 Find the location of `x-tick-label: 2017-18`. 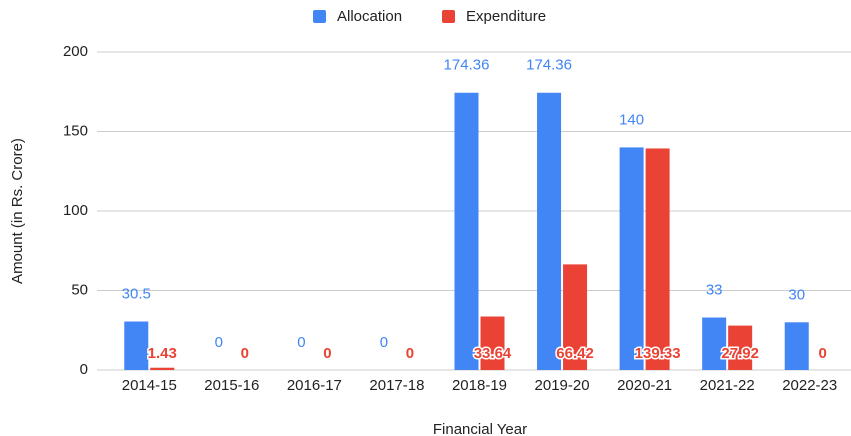

x-tick-label: 2017-18 is located at coordinates (396, 385).